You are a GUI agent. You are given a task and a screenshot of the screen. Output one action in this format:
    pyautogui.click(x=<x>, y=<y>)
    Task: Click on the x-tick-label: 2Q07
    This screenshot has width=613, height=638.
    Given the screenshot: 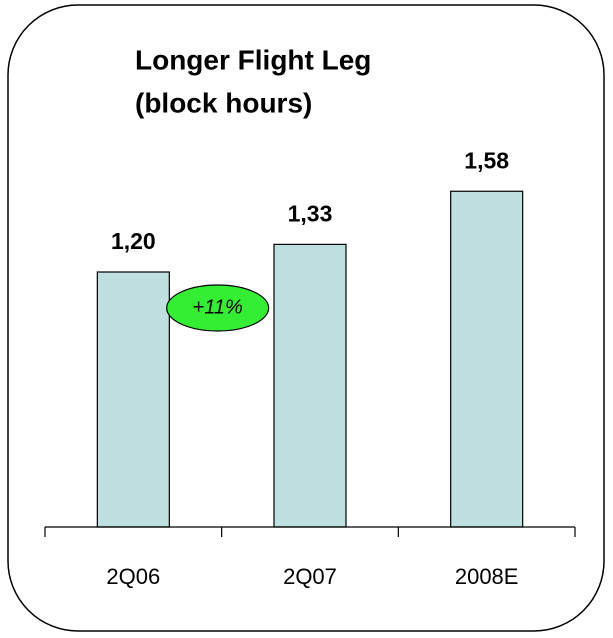 What is the action you would take?
    pyautogui.click(x=310, y=576)
    